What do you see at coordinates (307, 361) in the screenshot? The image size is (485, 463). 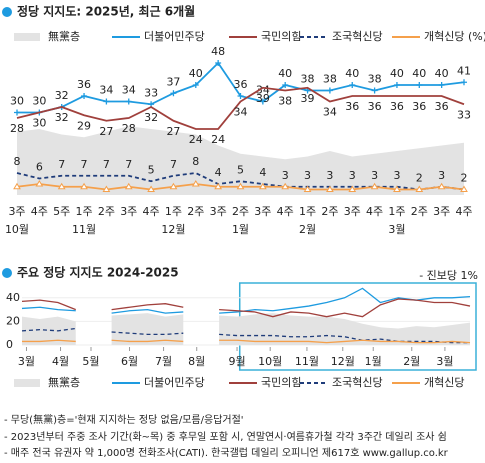 I see `x-tick-label: 11월` at bounding box center [307, 361].